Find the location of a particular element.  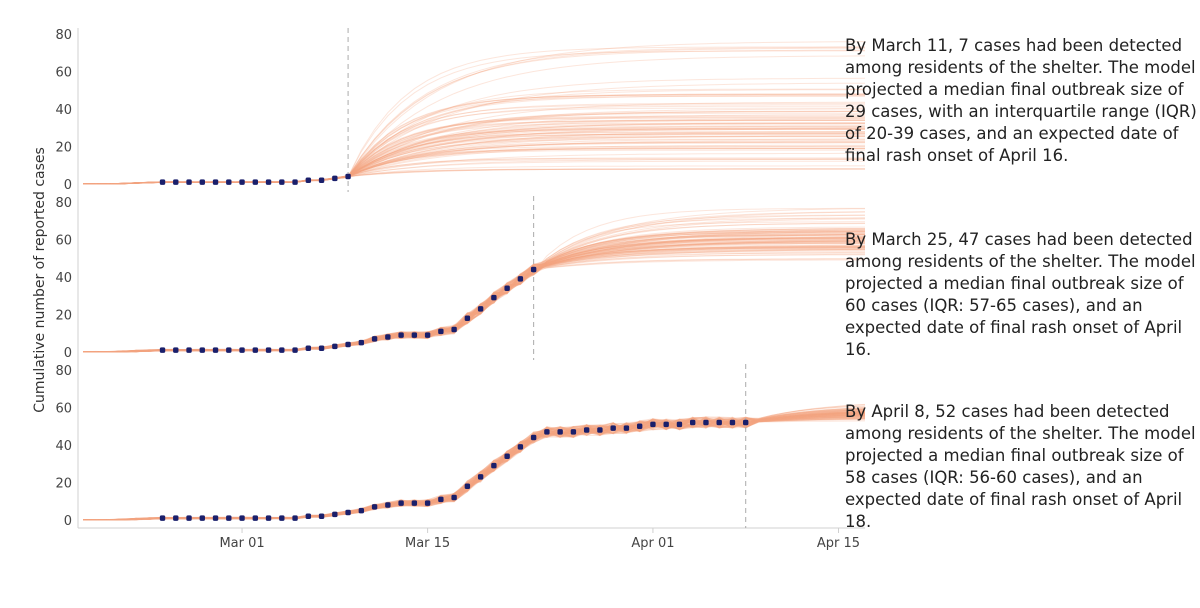

x-tick-label: Mar 15 is located at coordinates (427, 543).